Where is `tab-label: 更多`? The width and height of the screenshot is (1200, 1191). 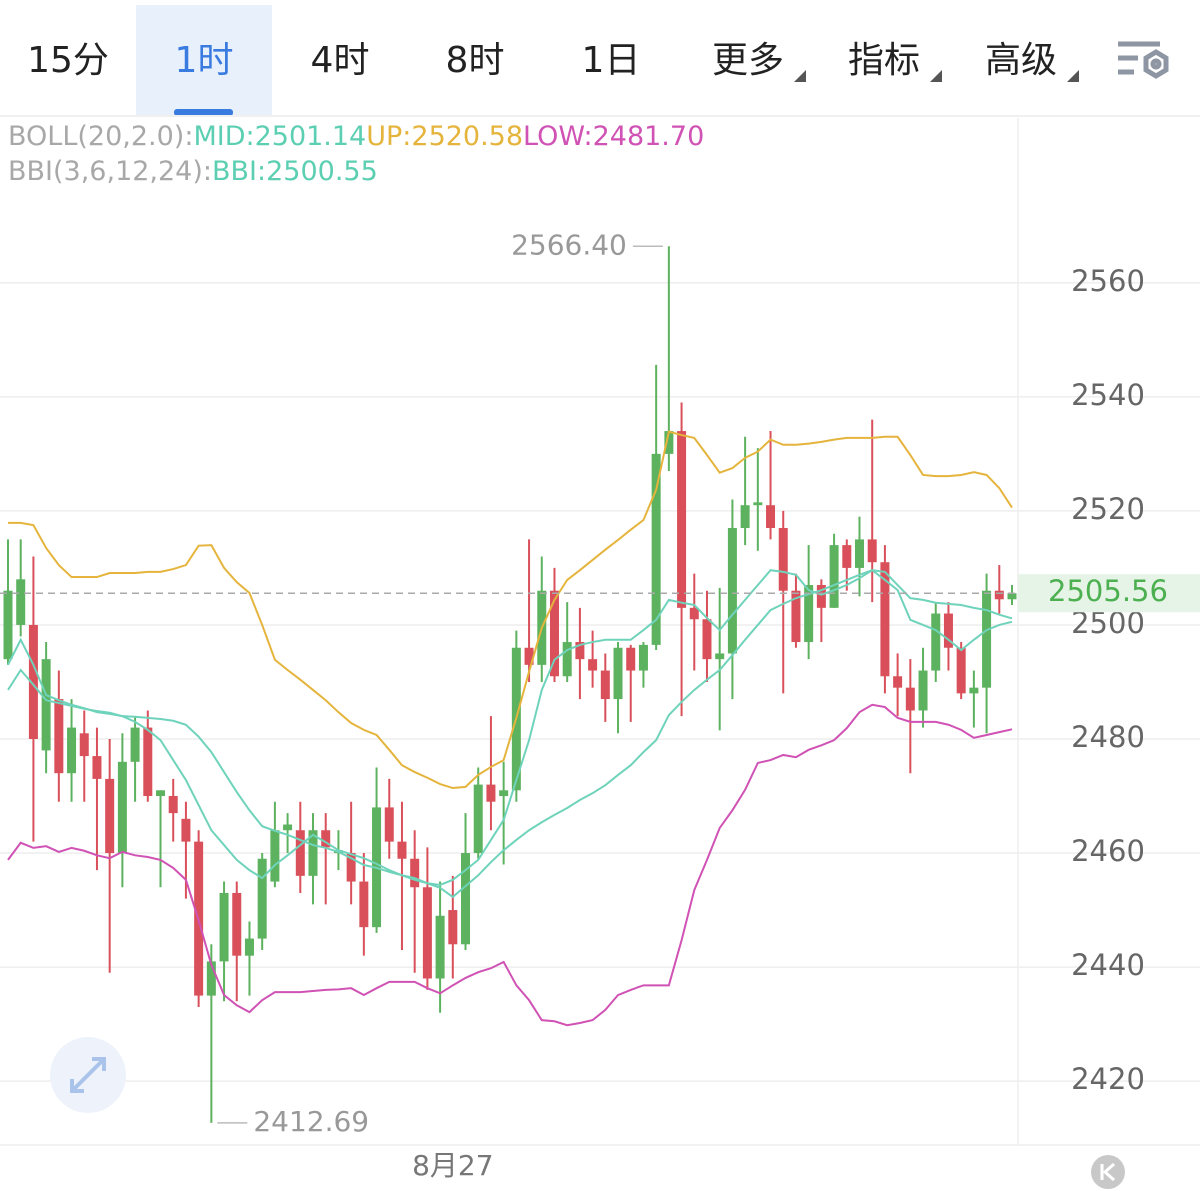
tab-label: 更多 is located at coordinates (748, 60).